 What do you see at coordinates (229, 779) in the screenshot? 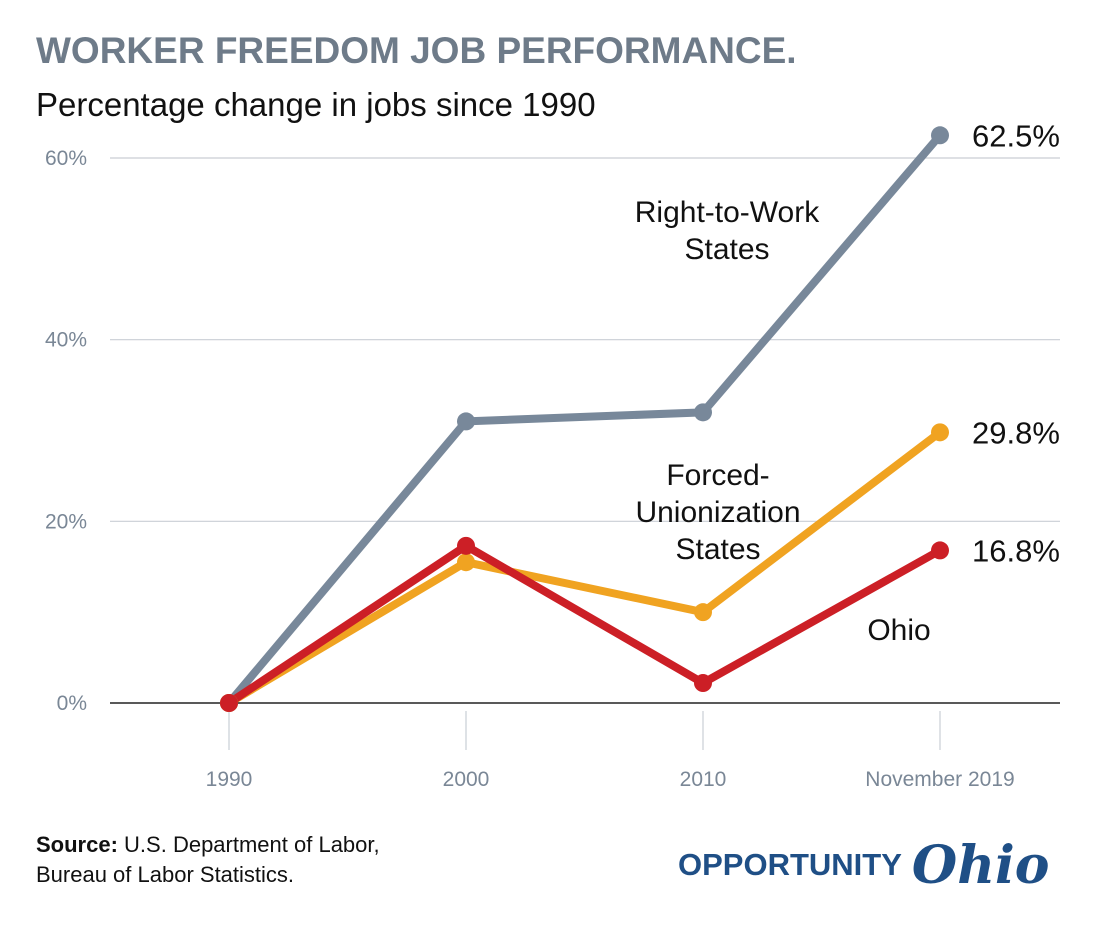
I see `x-tick-label: 1990` at bounding box center [229, 779].